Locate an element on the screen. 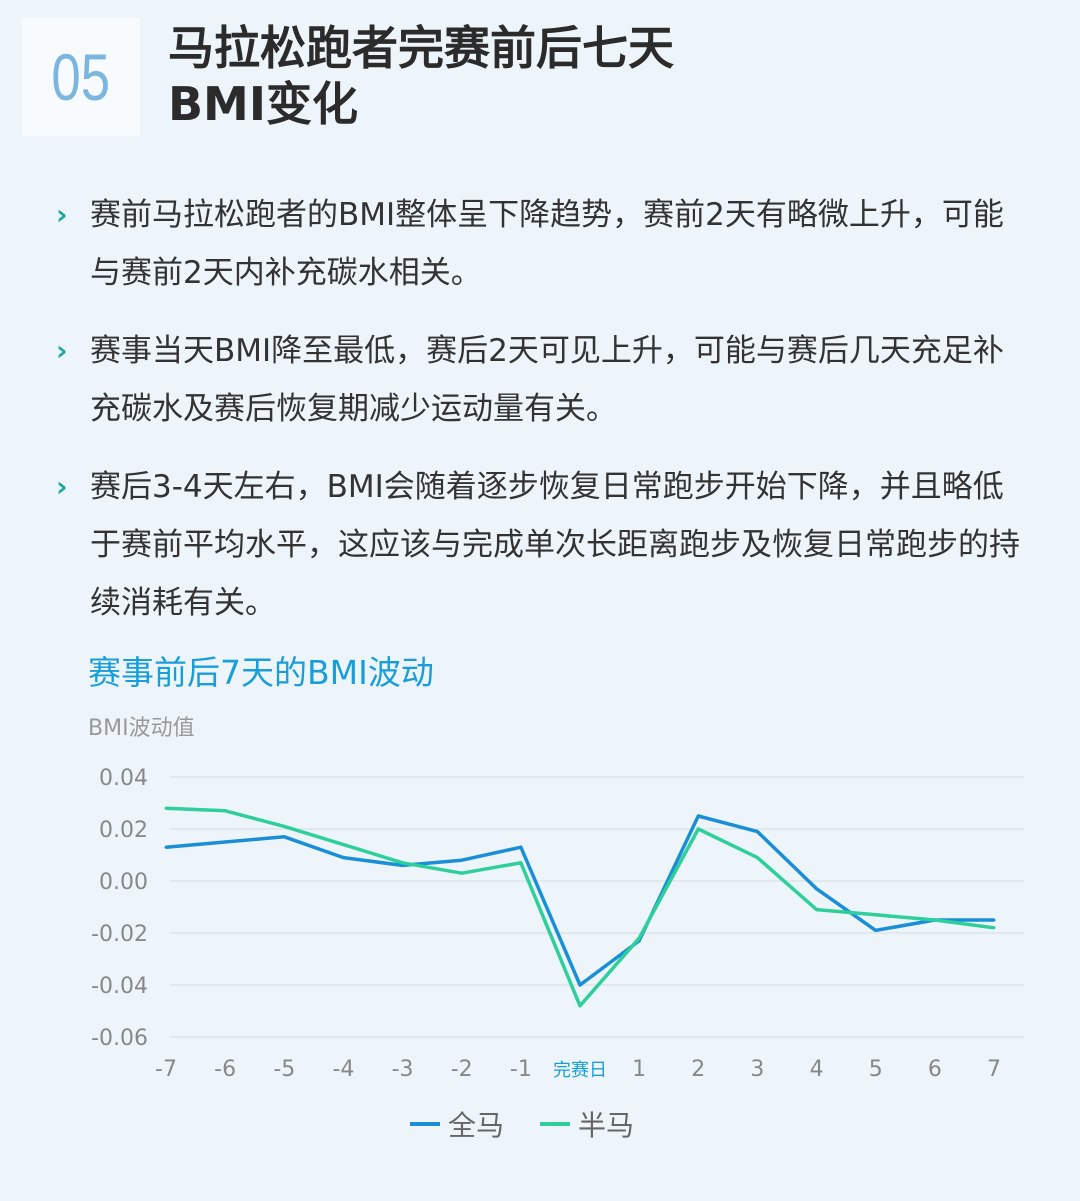  x-tick-label: -6 is located at coordinates (225, 1069).